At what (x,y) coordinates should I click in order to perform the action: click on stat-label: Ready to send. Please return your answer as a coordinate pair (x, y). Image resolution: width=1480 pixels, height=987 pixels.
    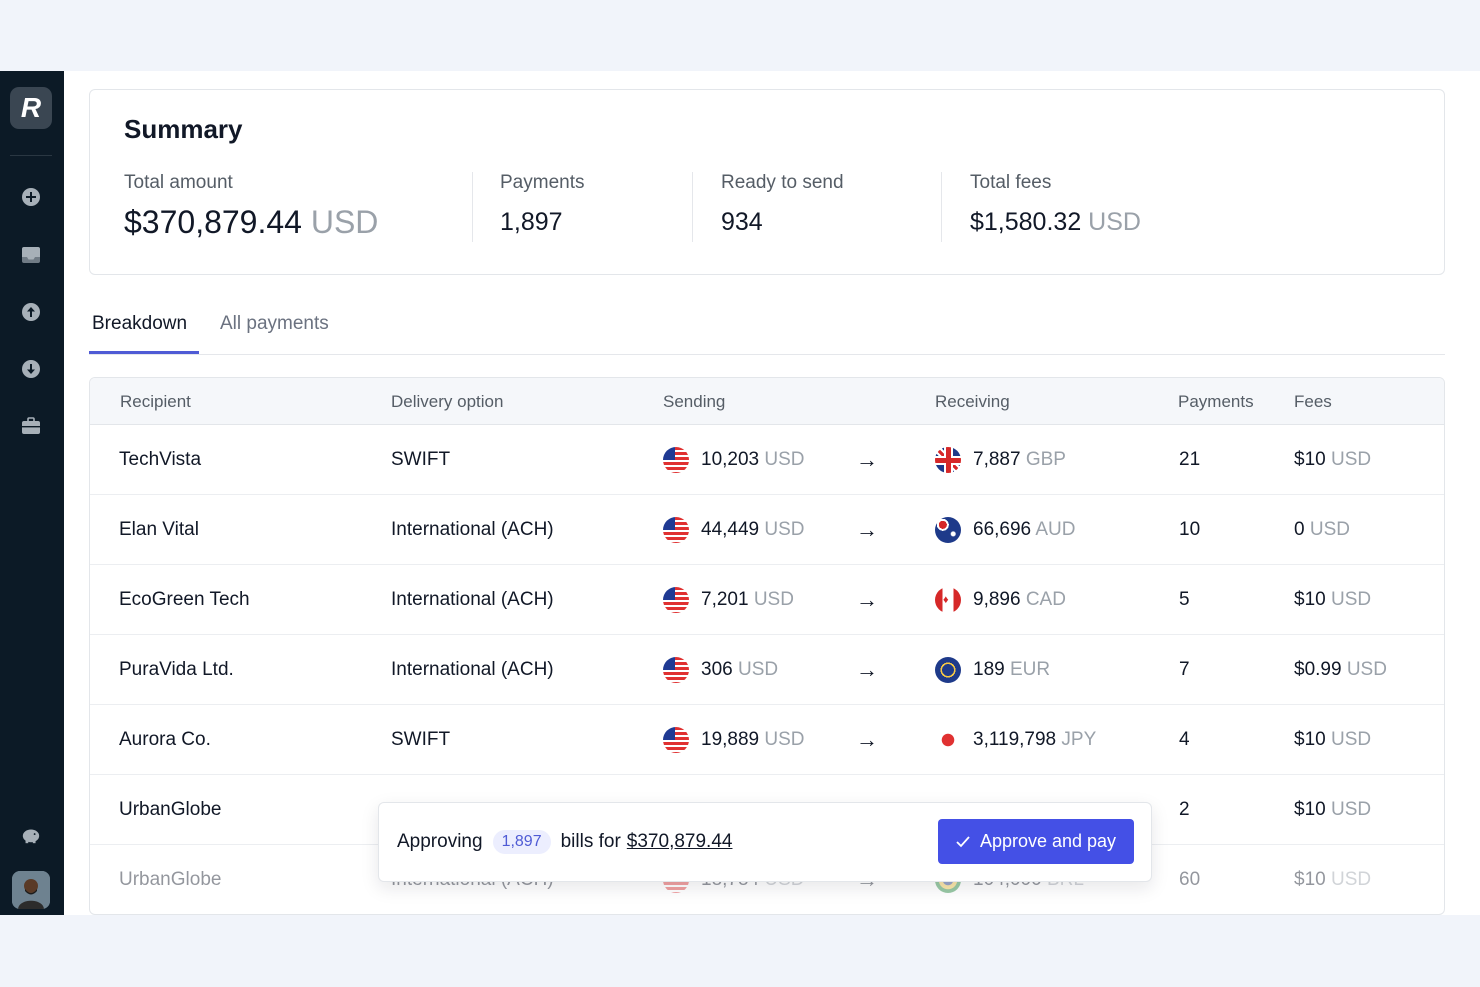
    Looking at the image, I should click on (782, 182).